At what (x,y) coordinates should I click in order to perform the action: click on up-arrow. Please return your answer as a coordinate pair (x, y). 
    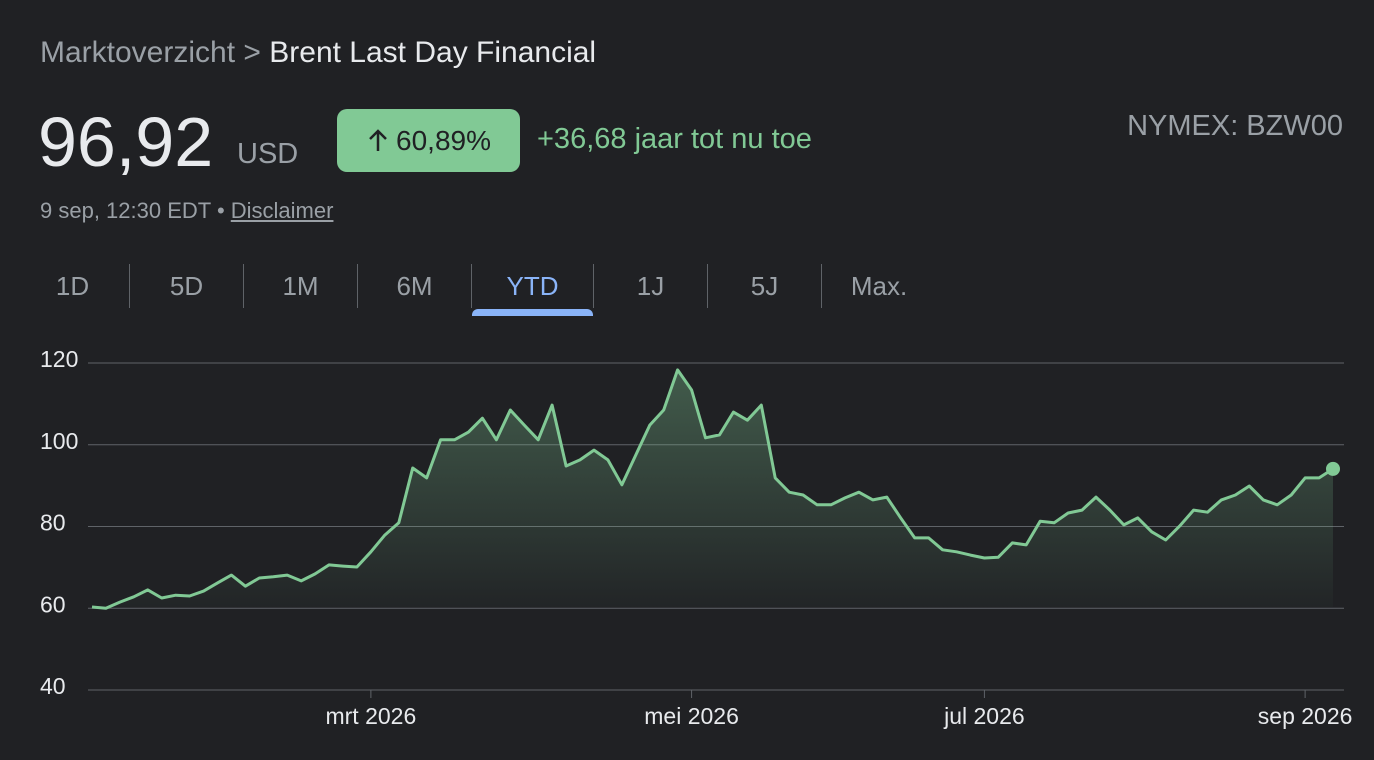
    Looking at the image, I should click on (378, 139).